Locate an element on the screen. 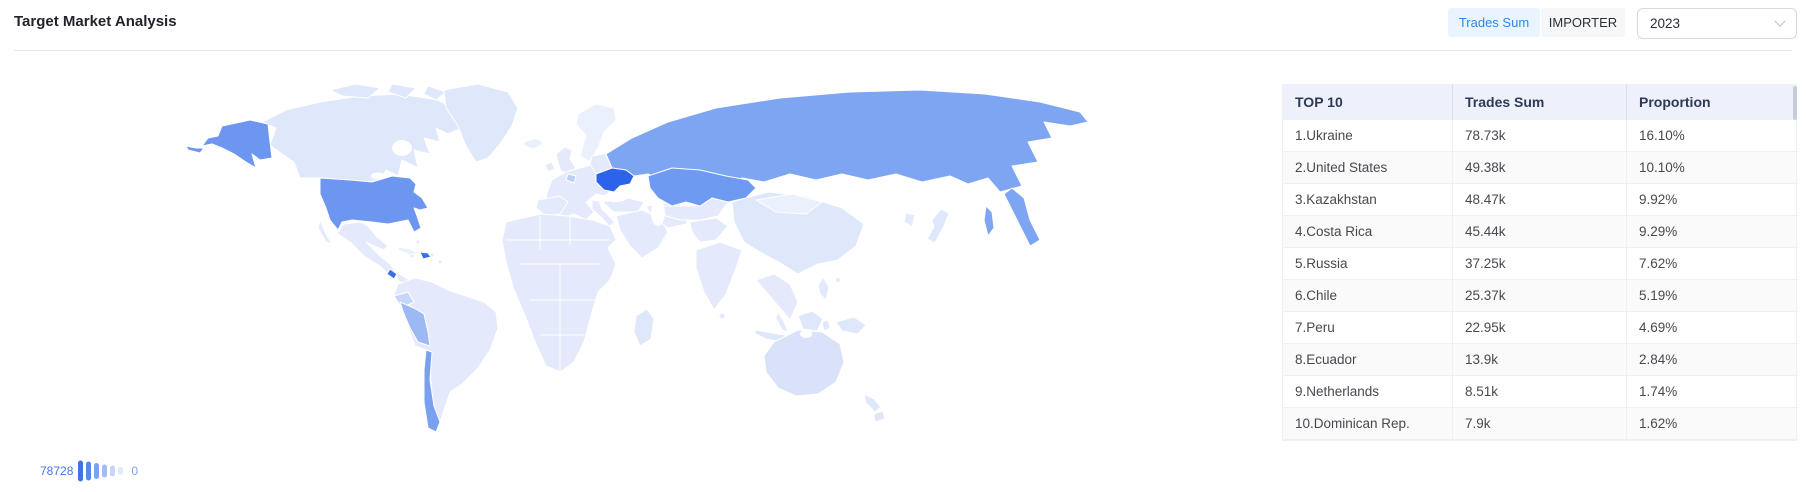  country-chile is located at coordinates (432, 391).